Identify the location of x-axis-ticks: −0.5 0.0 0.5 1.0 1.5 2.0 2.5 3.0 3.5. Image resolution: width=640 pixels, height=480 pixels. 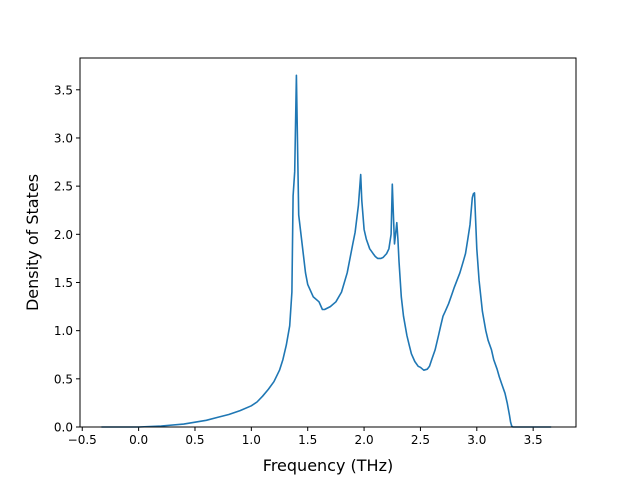
(305, 437).